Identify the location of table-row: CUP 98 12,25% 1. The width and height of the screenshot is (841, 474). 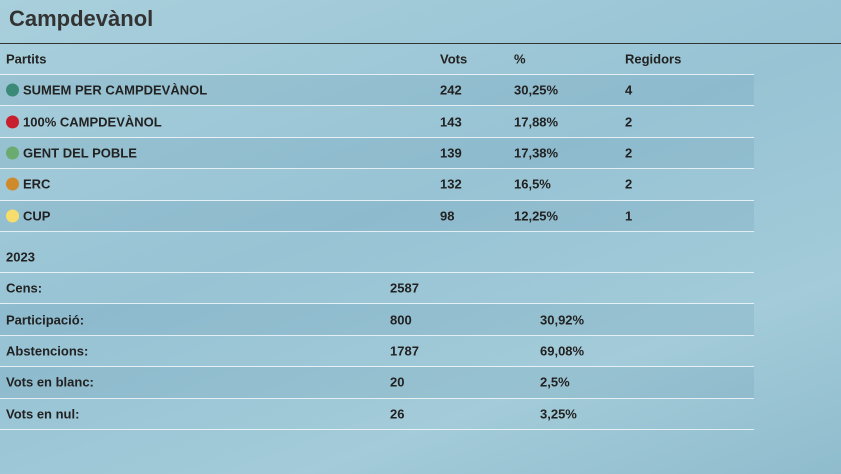
(377, 216).